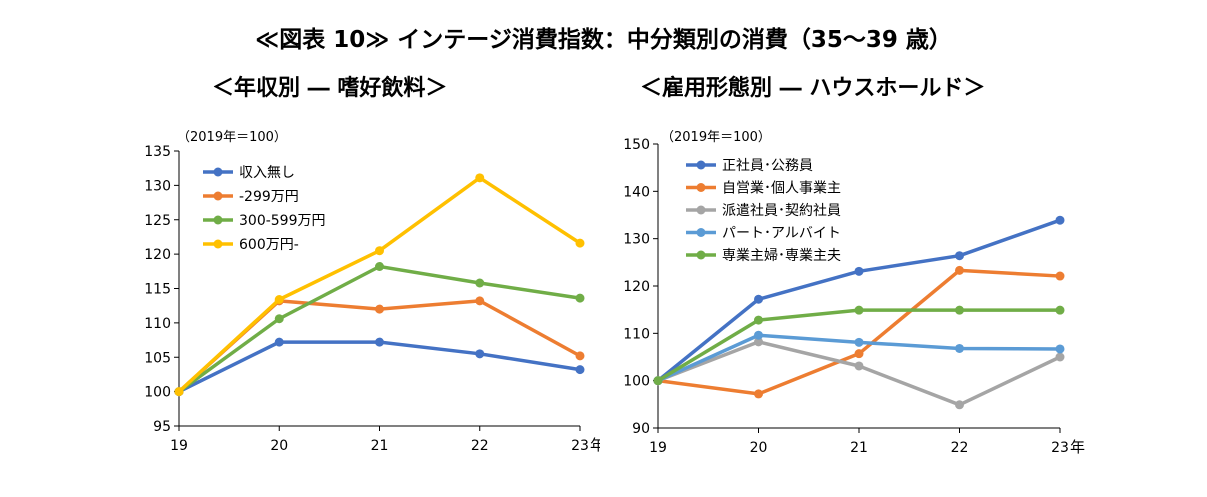 This screenshot has height=497, width=1207. Describe the element at coordinates (641, 429) in the screenshot. I see `y-tick-label: 90` at that location.